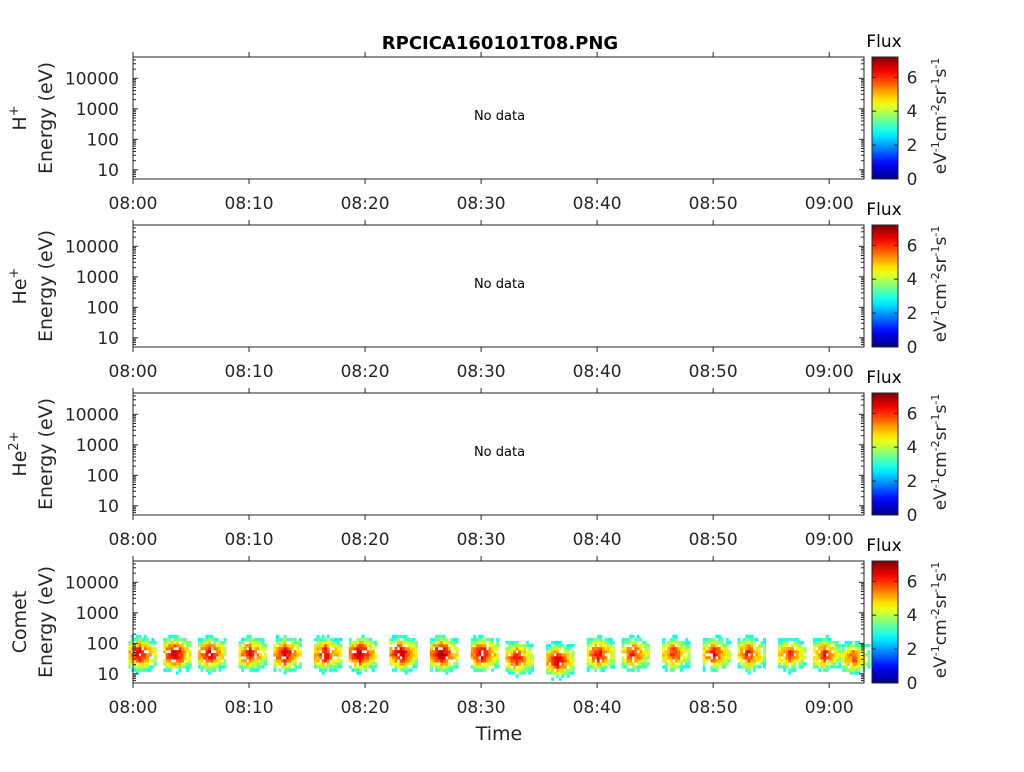 The width and height of the screenshot is (1024, 772). Describe the element at coordinates (885, 454) in the screenshot. I see `colorbar-gradient-bar` at that location.